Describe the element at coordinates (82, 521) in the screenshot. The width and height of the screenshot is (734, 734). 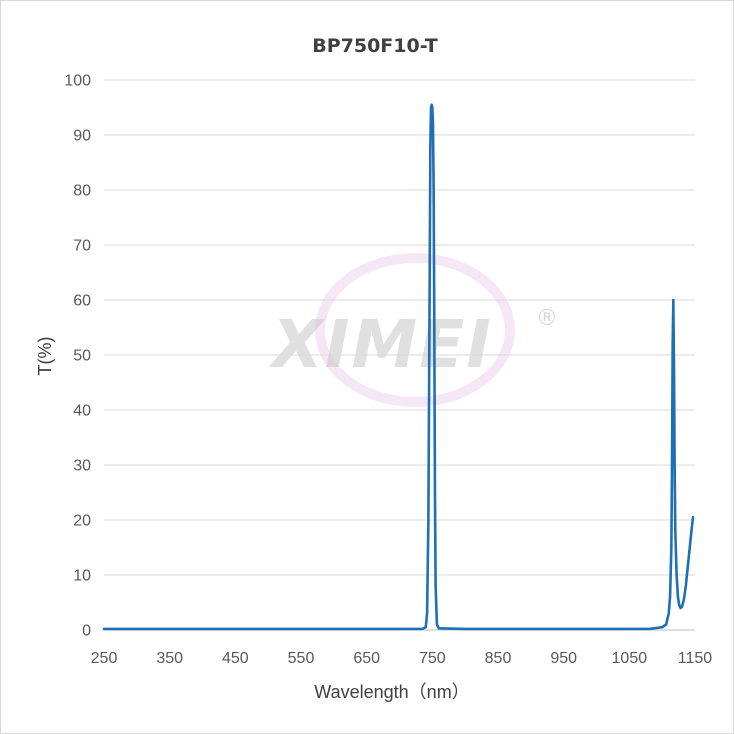
I see `y-tick-label-20: 20` at that location.